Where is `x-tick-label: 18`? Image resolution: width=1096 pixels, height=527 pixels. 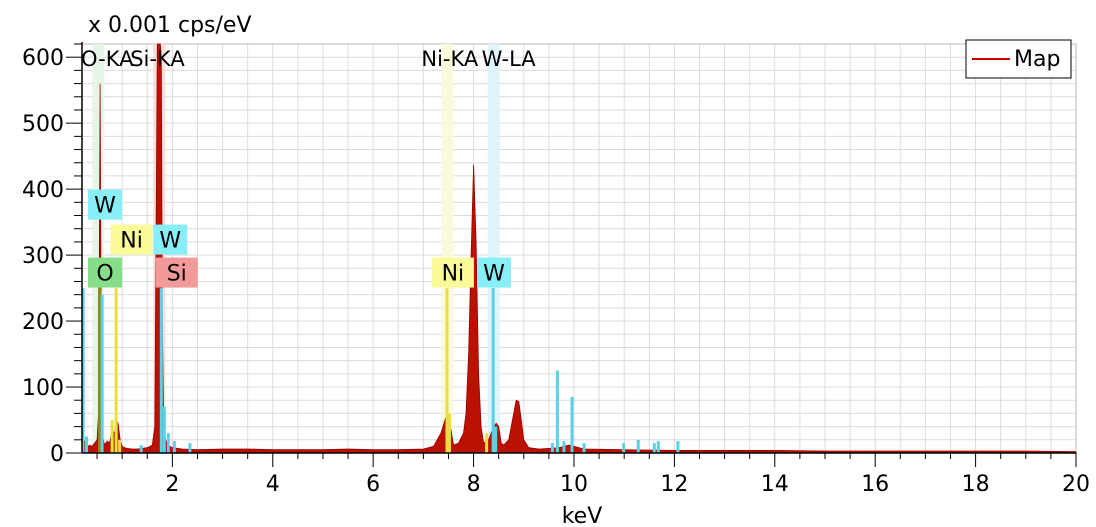 x-tick-label: 18 is located at coordinates (976, 484).